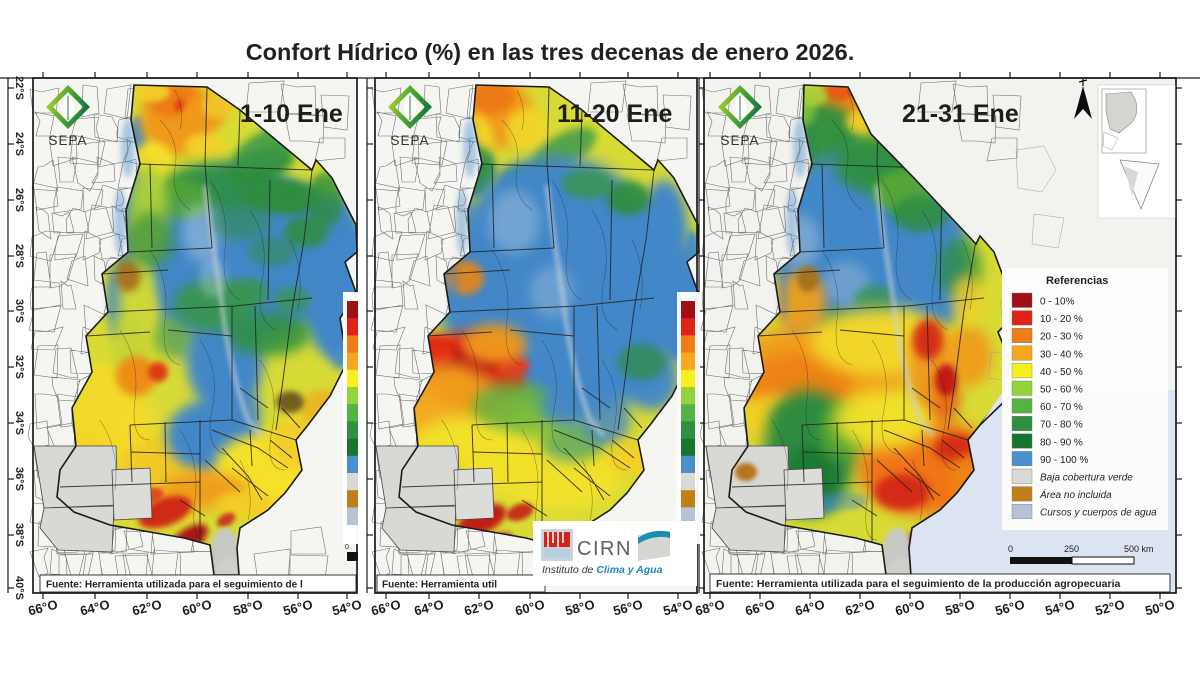 The image size is (1200, 675). What do you see at coordinates (19, 479) in the screenshot?
I see `svg-text: 36°S` at bounding box center [19, 479].